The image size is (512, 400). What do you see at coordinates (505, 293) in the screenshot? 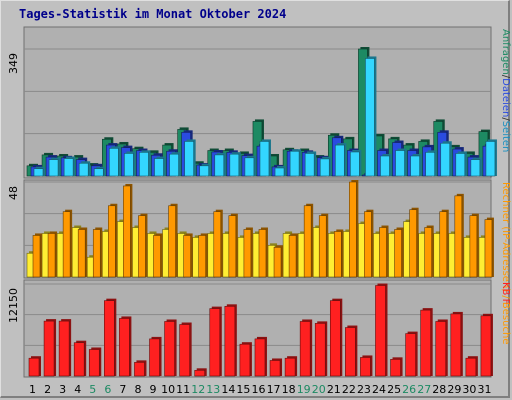
I see `legend-text: KB F` at bounding box center [505, 293].